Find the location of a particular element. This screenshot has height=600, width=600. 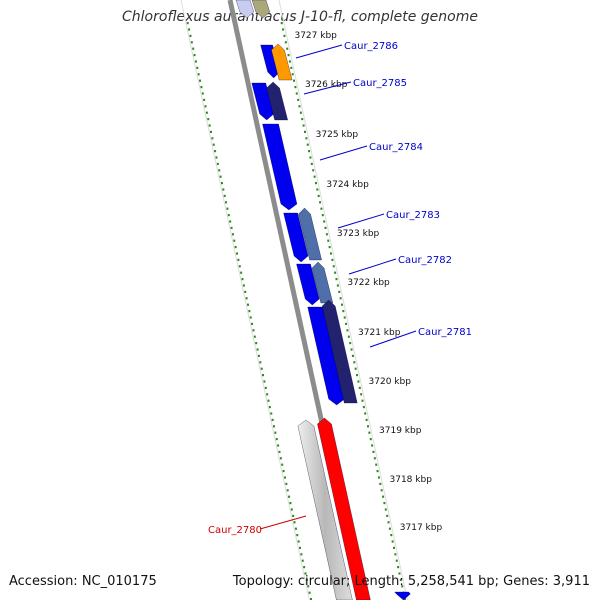

gene-shape-2781-pair is located at coordinates (326, 356).